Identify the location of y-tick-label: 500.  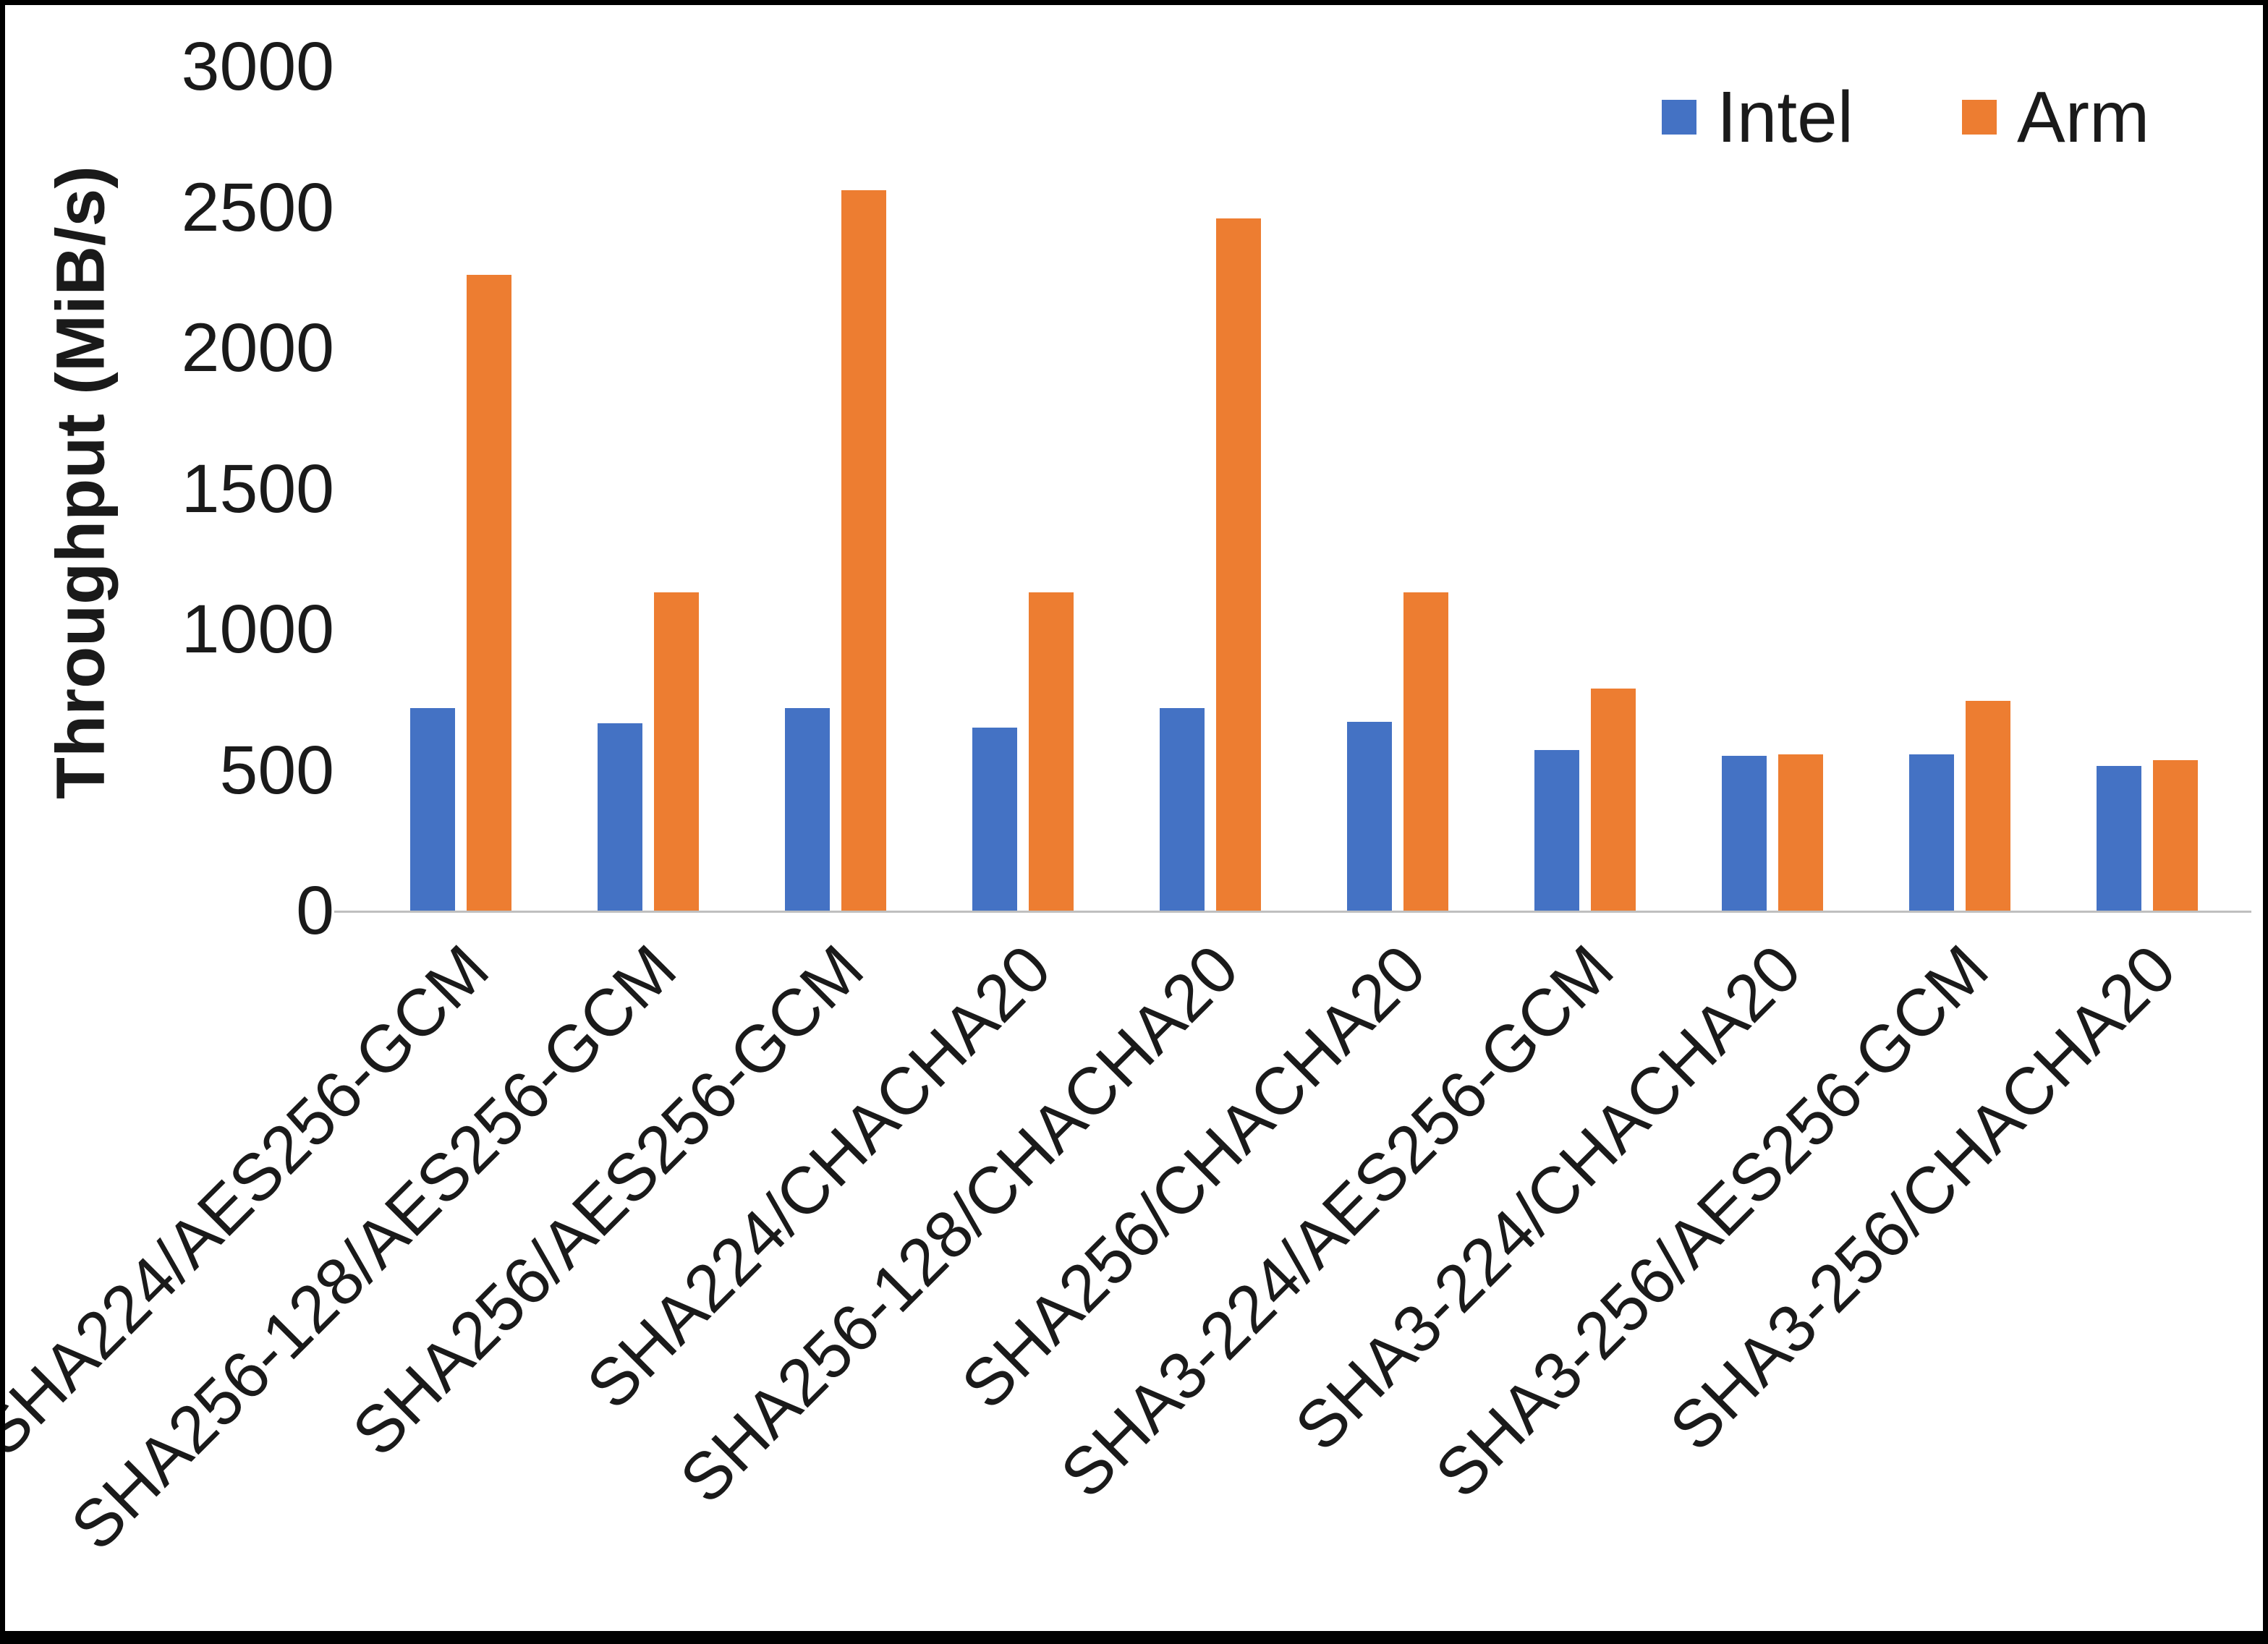
(276, 770).